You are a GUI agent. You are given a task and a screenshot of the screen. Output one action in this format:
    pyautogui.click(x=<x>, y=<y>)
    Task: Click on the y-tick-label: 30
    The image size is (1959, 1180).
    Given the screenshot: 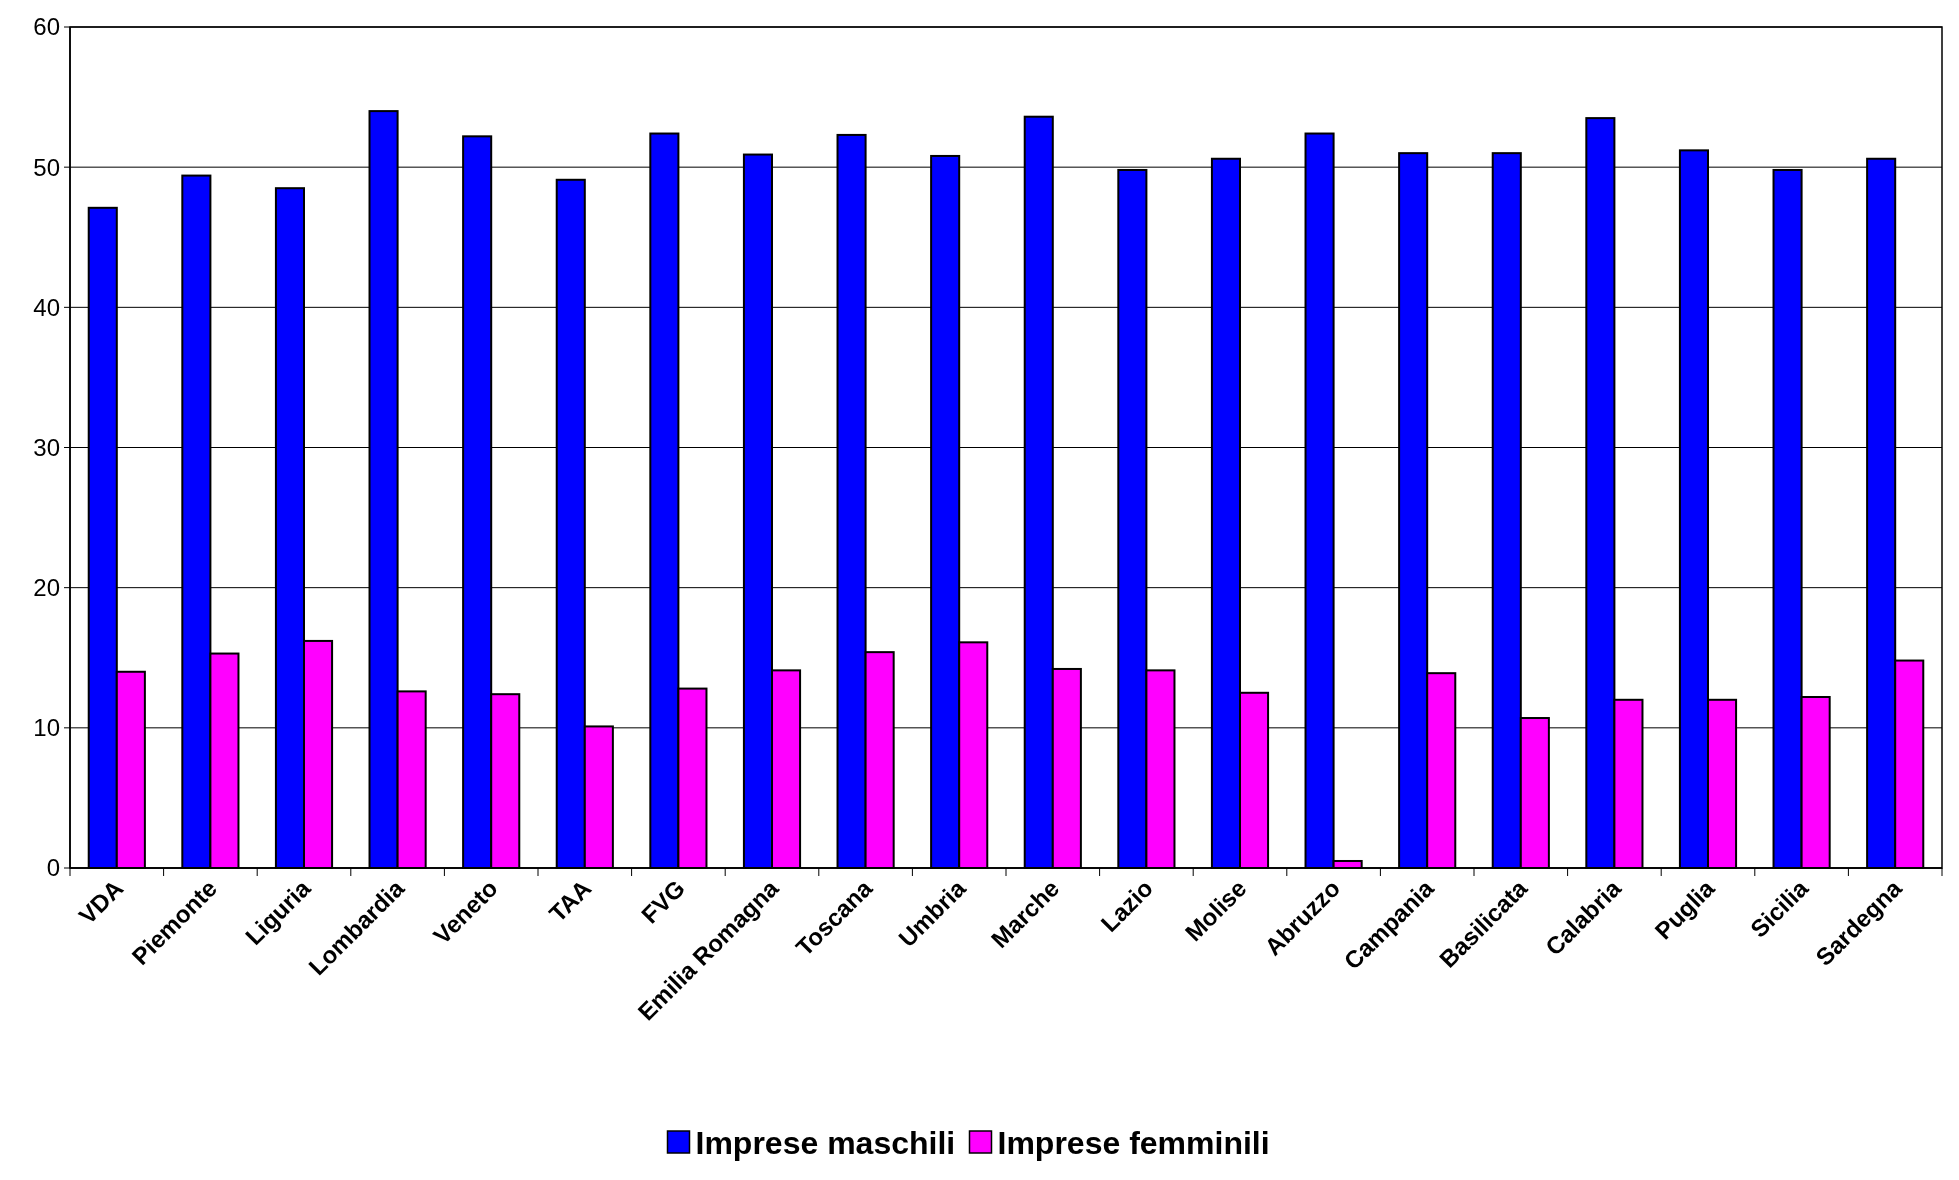 What is the action you would take?
    pyautogui.click(x=46, y=447)
    